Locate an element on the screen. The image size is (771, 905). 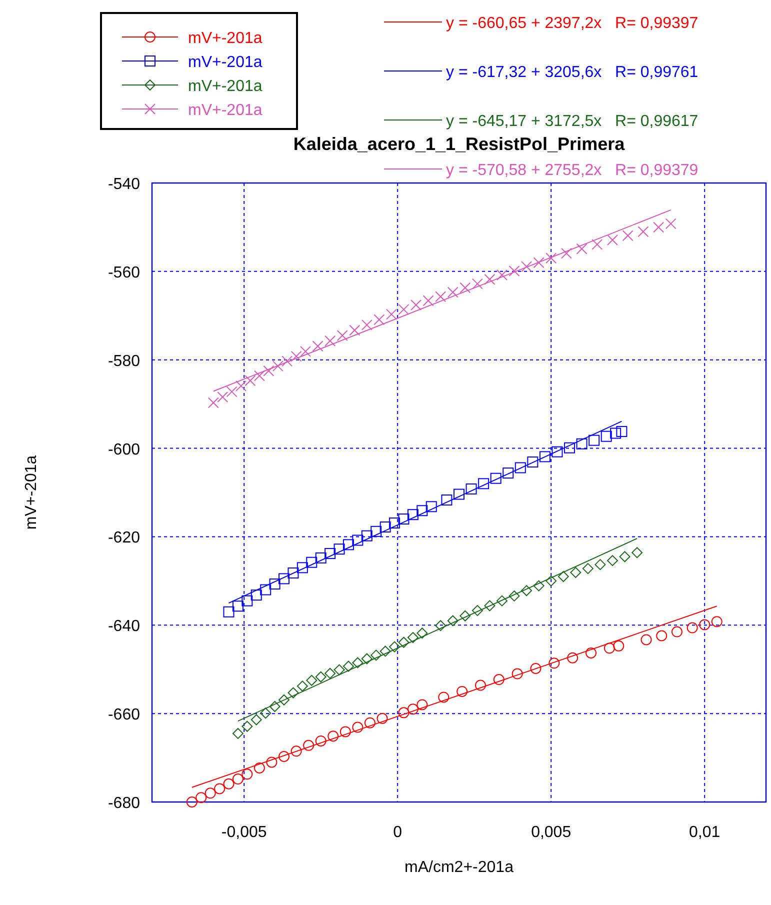
y-tick-label: -560 is located at coordinates (124, 273).